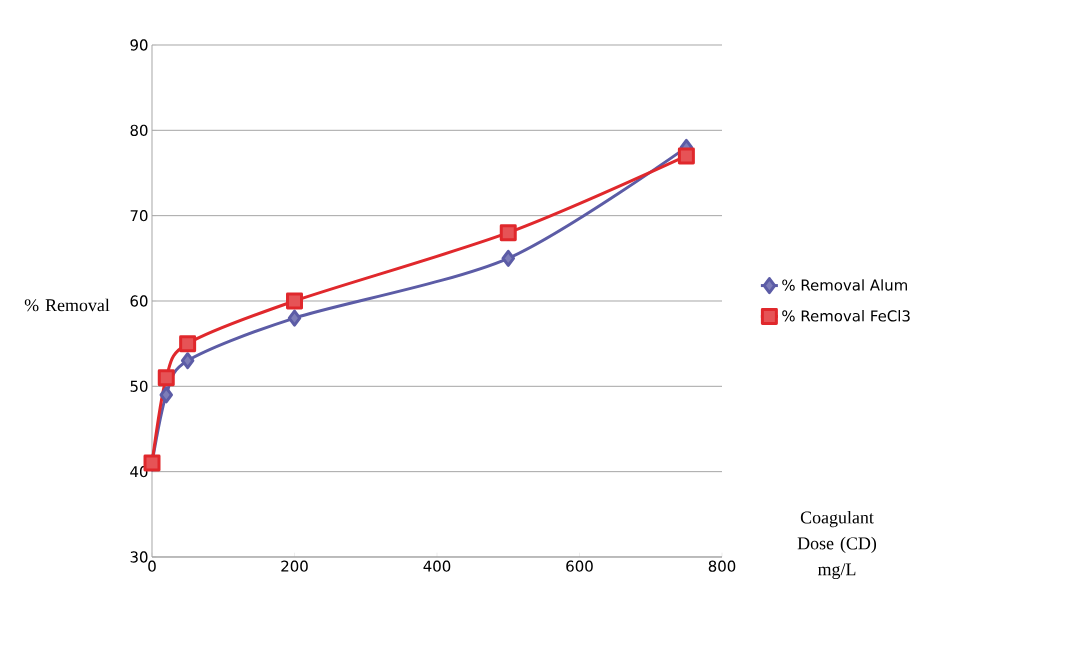 The image size is (1069, 645). I want to click on x-tick-label: 400, so click(437, 566).